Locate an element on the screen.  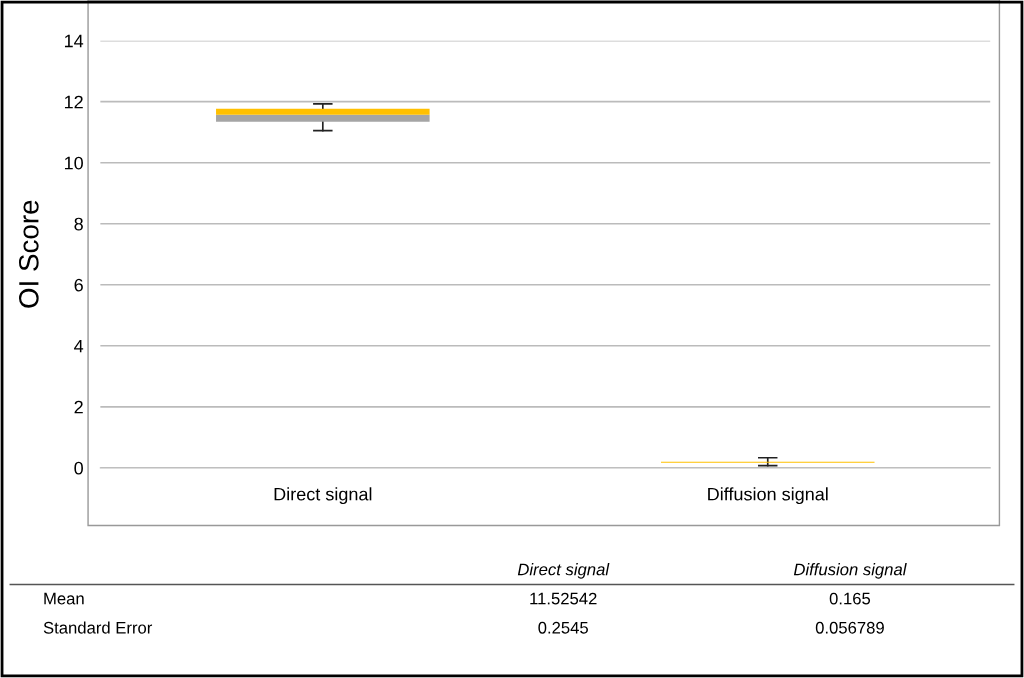
y-tick-label: 4 is located at coordinates (79, 346).